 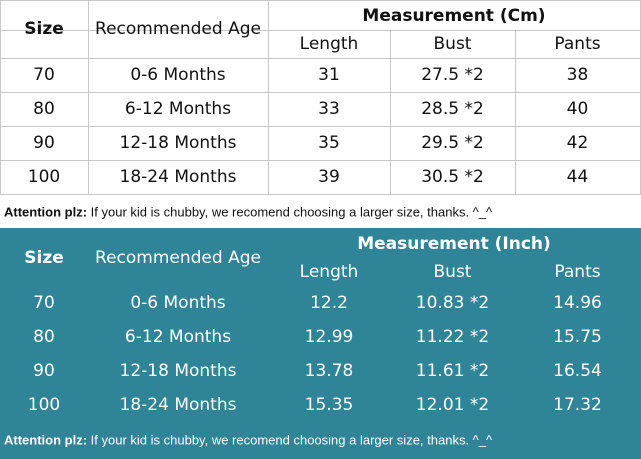 I want to click on table-cell: 27.5 *2, so click(x=452, y=75).